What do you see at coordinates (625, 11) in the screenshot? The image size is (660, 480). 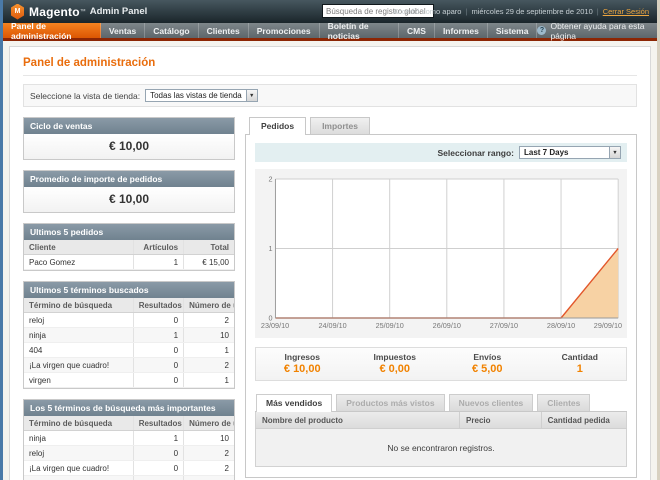 I see `logout-link: Cerrar Sesión` at bounding box center [625, 11].